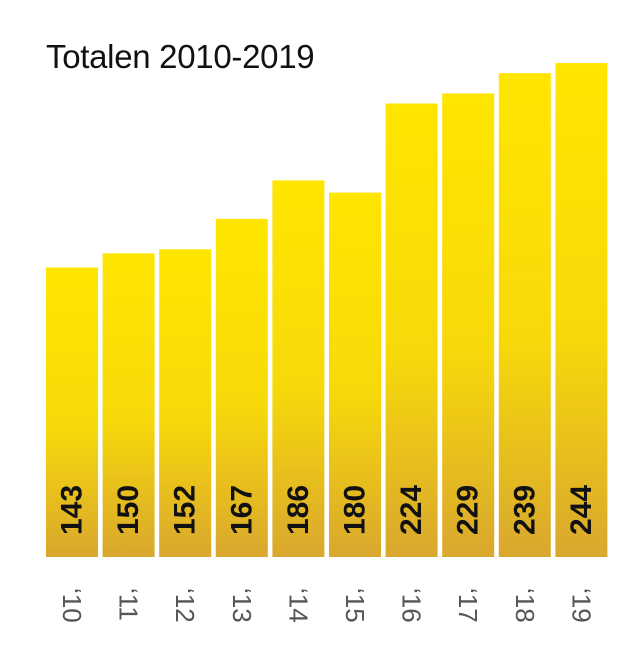 The image size is (640, 656). I want to click on value-label-3: 167, so click(241, 510).